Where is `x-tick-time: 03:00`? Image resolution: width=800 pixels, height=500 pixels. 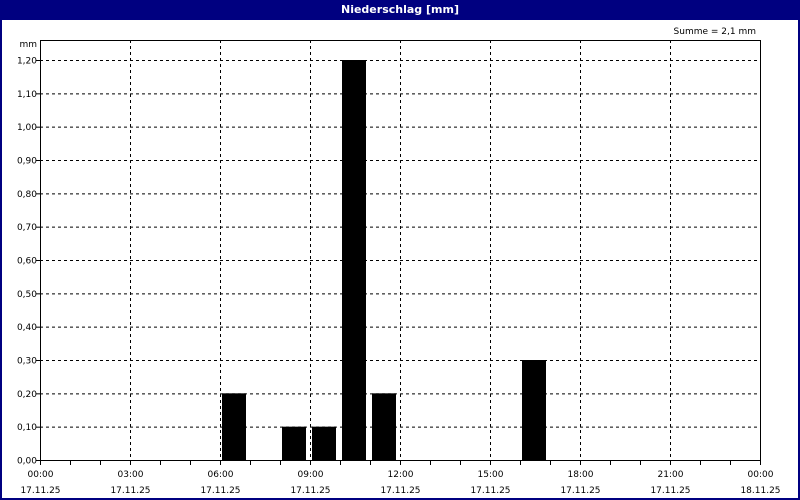 x-tick-time: 03:00 is located at coordinates (131, 475).